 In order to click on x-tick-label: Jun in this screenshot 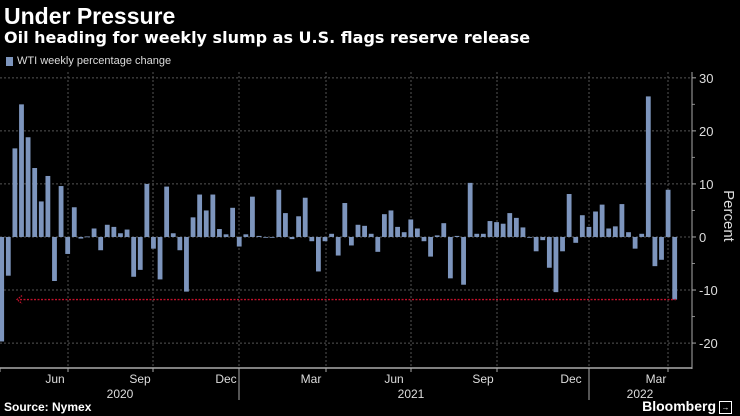, I will do `click(393, 379)`.